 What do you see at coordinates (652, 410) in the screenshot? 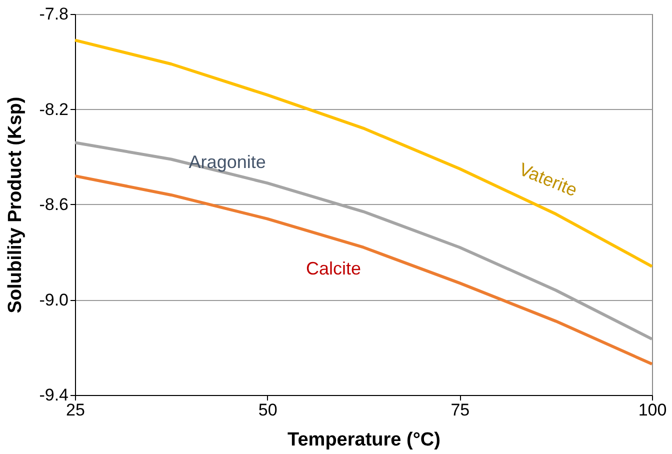
I see `x-tick-label: 100` at bounding box center [652, 410].